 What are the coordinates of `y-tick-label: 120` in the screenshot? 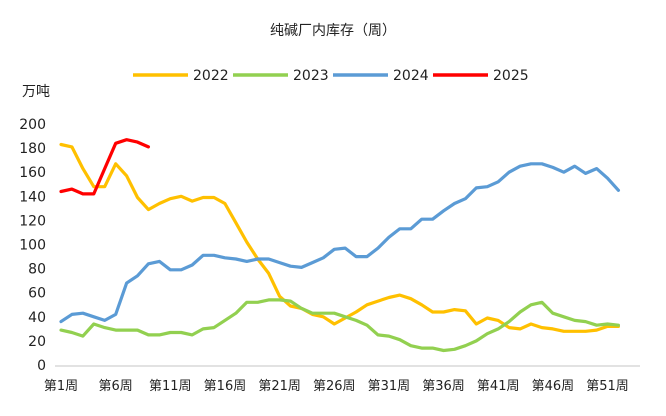 It's located at (32, 221).